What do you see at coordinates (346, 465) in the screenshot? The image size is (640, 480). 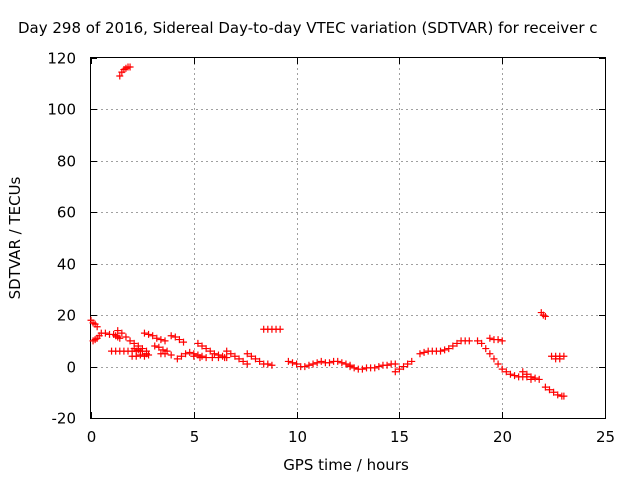 I see `x-axis-label: GPS time / hours` at bounding box center [346, 465].